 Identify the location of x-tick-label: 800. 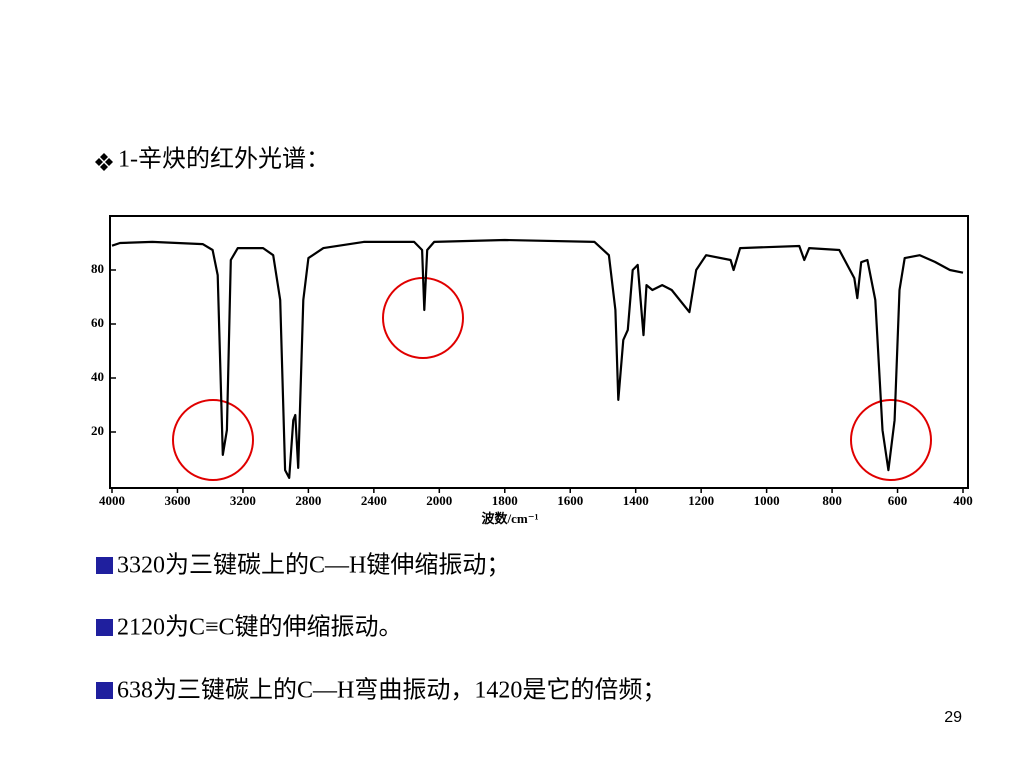
(832, 500).